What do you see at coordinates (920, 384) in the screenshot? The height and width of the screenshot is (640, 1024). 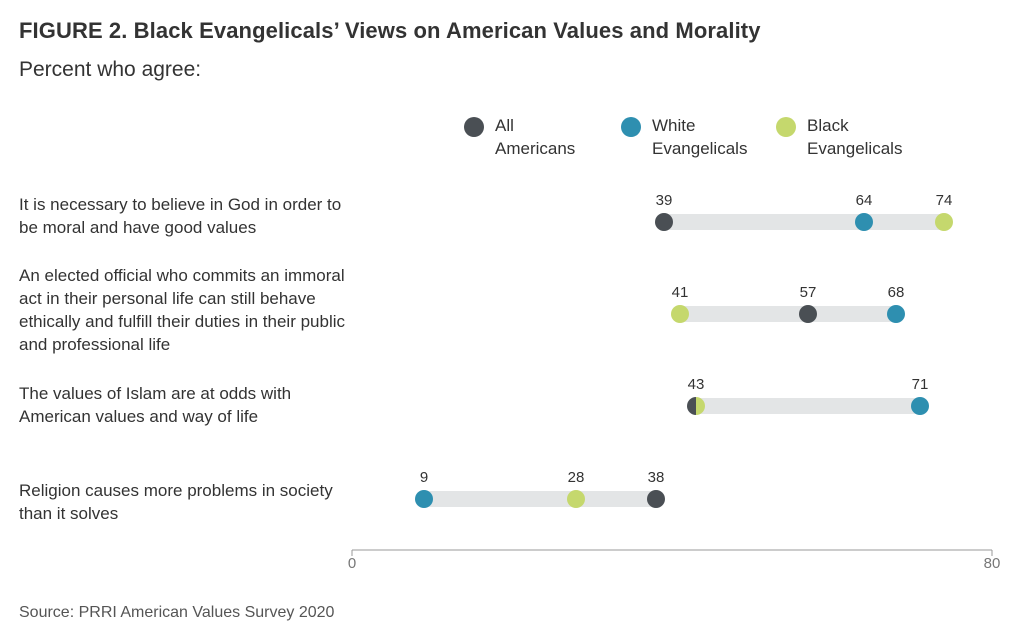 I see `data-label: 71` at bounding box center [920, 384].